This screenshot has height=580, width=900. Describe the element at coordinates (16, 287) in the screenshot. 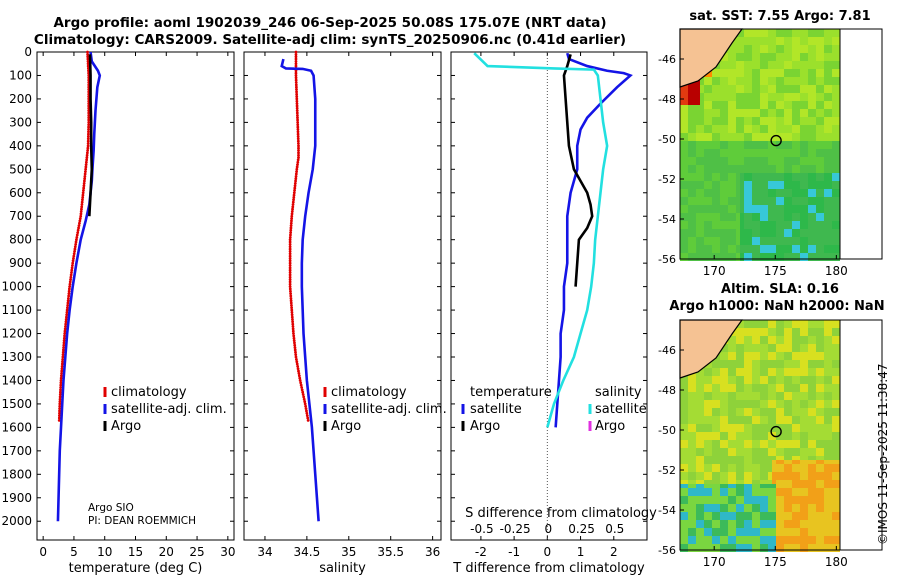

I see `depth-tick-label: 1000` at that location.